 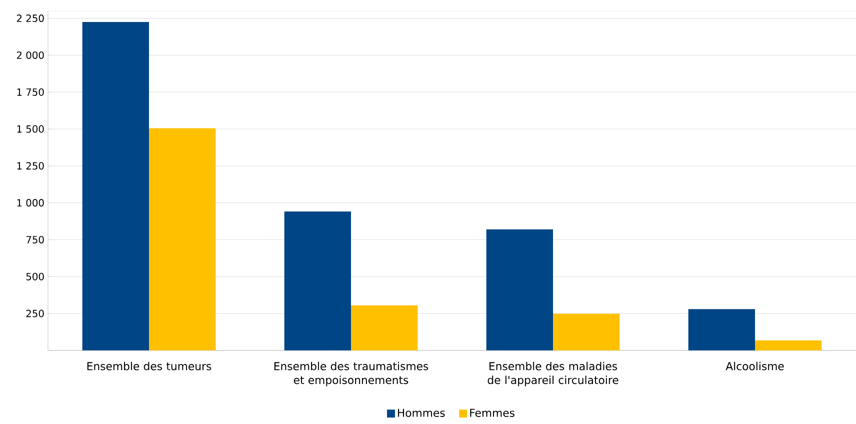 What do you see at coordinates (35, 240) in the screenshot?
I see `y-tick-label: 750` at bounding box center [35, 240].